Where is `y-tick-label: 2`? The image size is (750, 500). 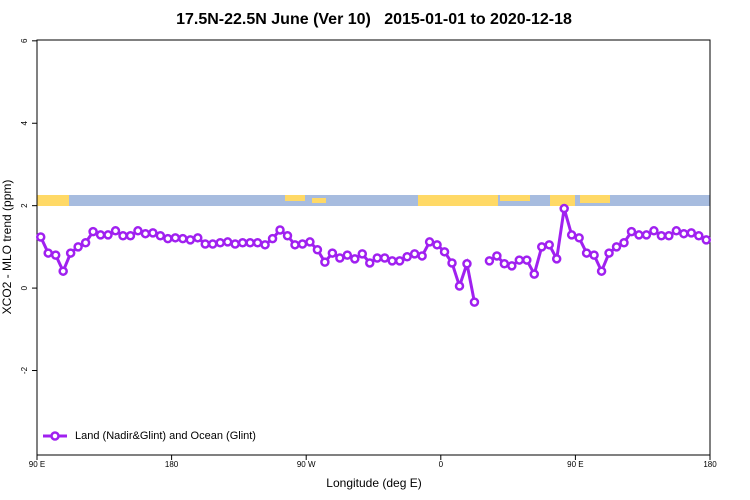 y-tick-label: 2 is located at coordinates (24, 205).